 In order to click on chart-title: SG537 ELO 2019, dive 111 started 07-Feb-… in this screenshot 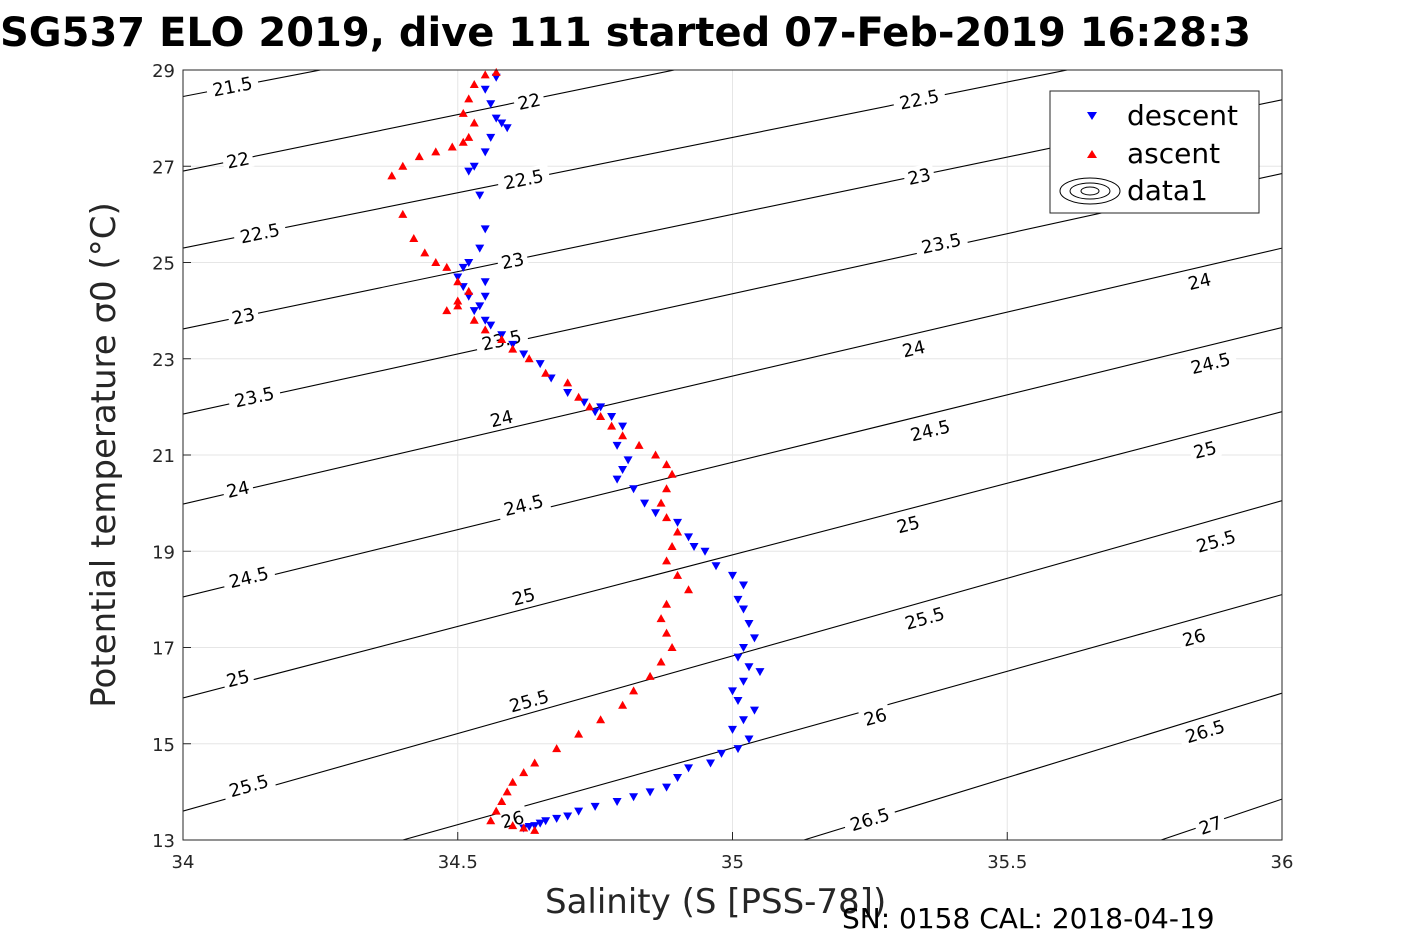, I will do `click(625, 33)`.